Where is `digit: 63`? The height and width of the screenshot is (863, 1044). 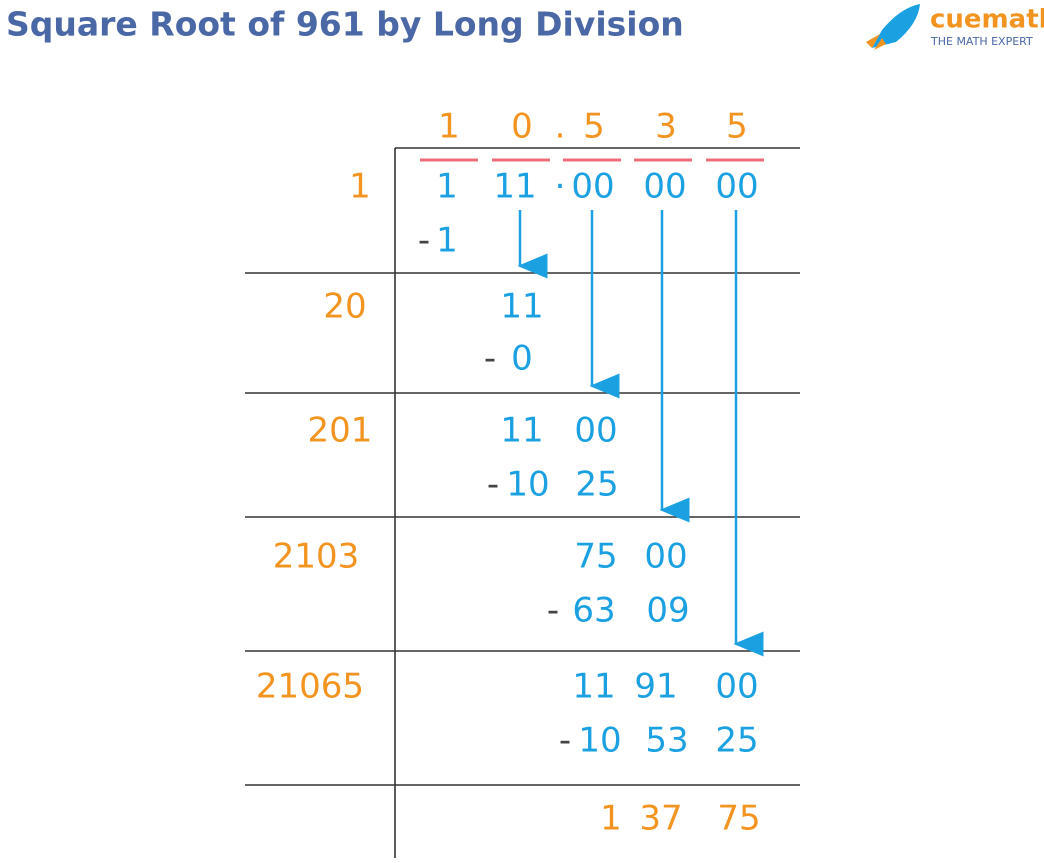
digit: 63 is located at coordinates (593, 611).